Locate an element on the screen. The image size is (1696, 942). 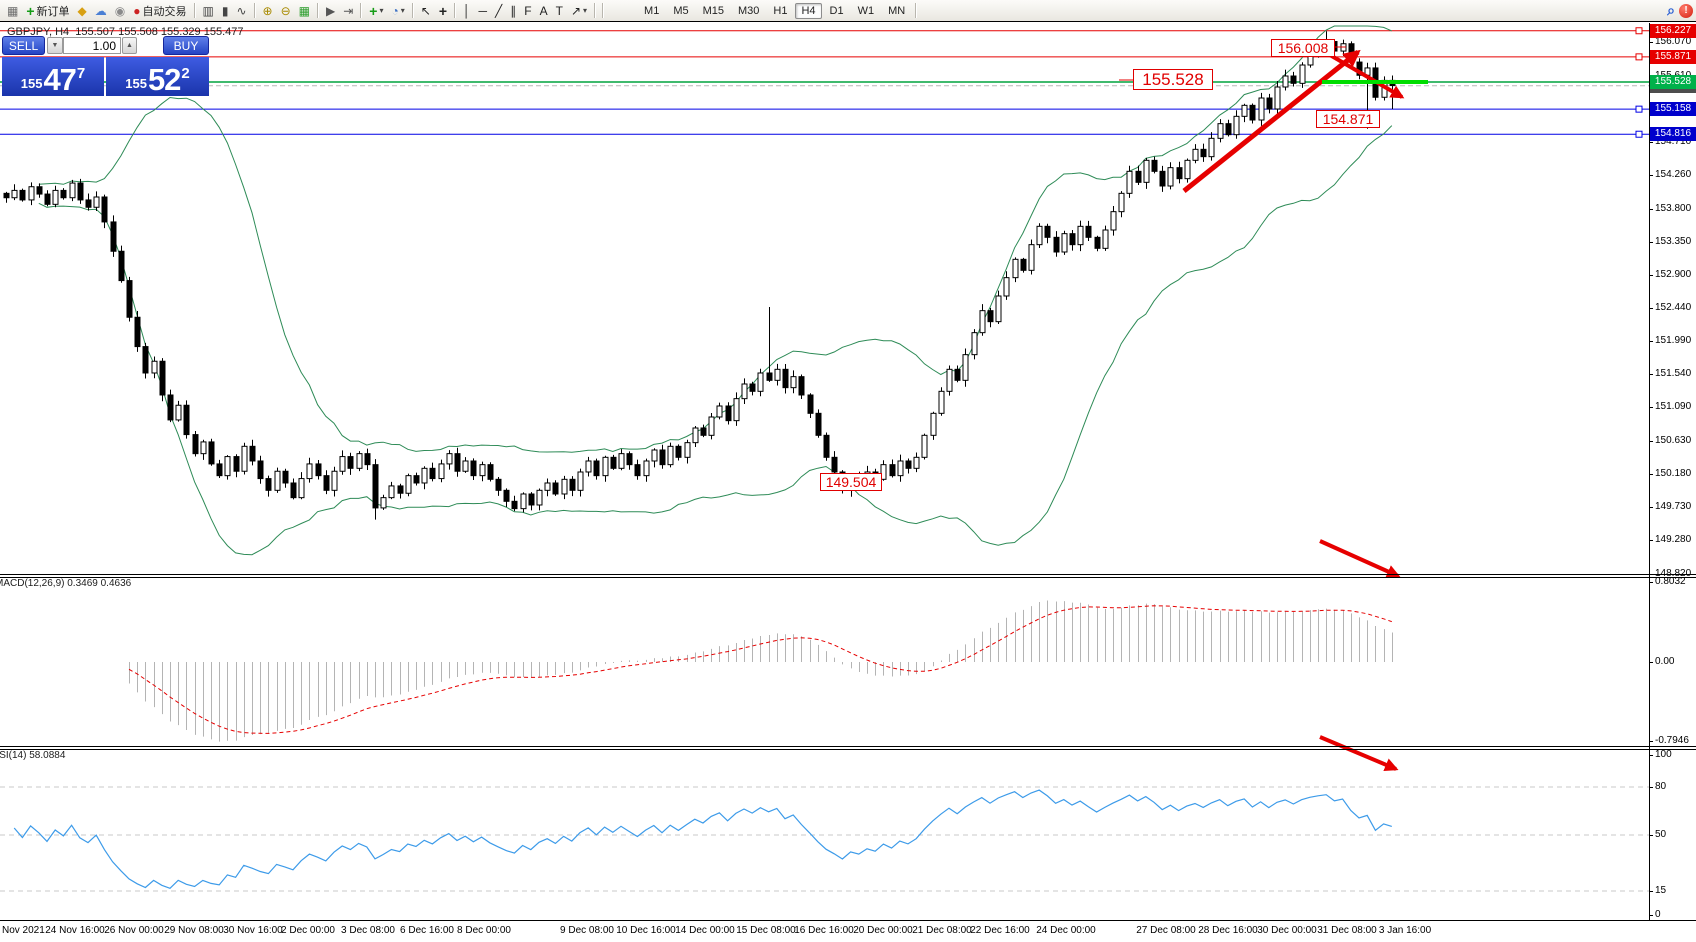
macd-axis-value: -0.7946 is located at coordinates (1672, 741).